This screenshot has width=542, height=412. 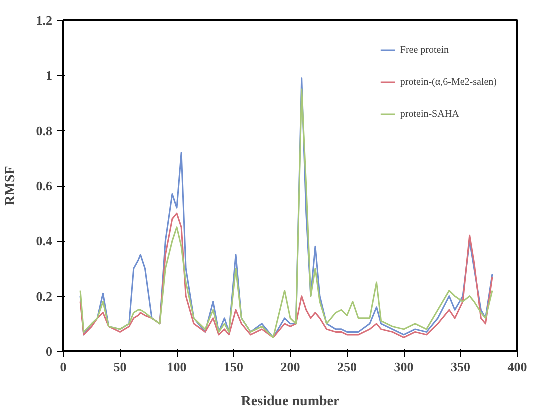 What do you see at coordinates (234, 367) in the screenshot?
I see `x-tick-label: 150` at bounding box center [234, 367].